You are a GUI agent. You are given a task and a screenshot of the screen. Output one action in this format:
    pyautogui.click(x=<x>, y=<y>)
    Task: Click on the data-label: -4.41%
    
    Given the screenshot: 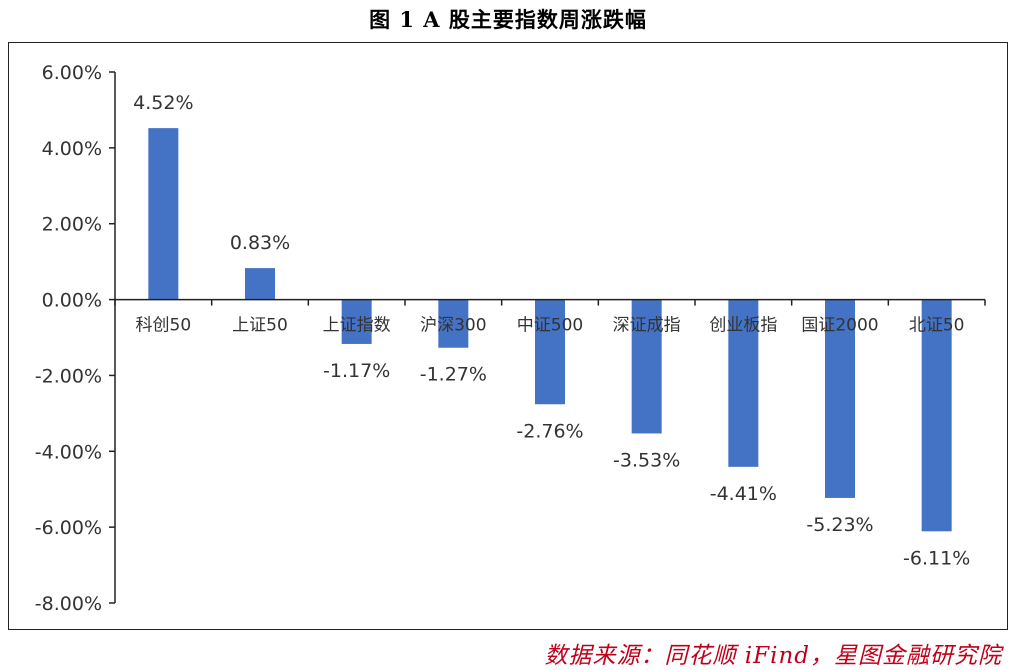 What is the action you would take?
    pyautogui.click(x=743, y=494)
    